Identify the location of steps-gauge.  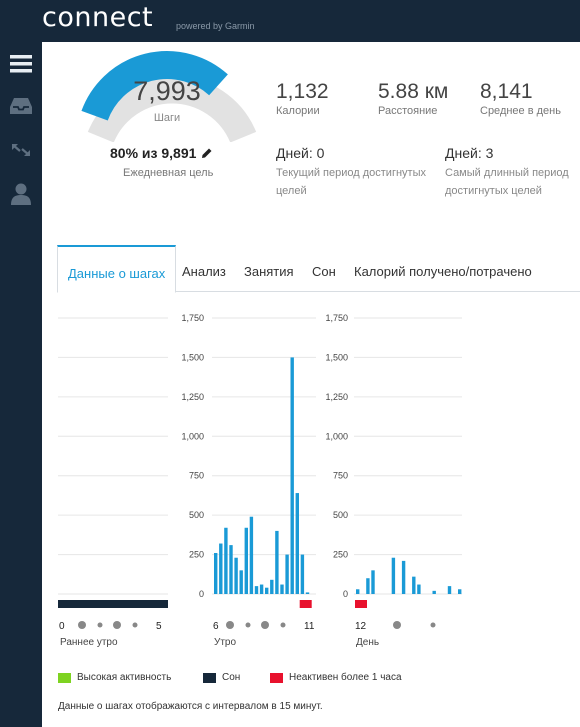
(169, 96).